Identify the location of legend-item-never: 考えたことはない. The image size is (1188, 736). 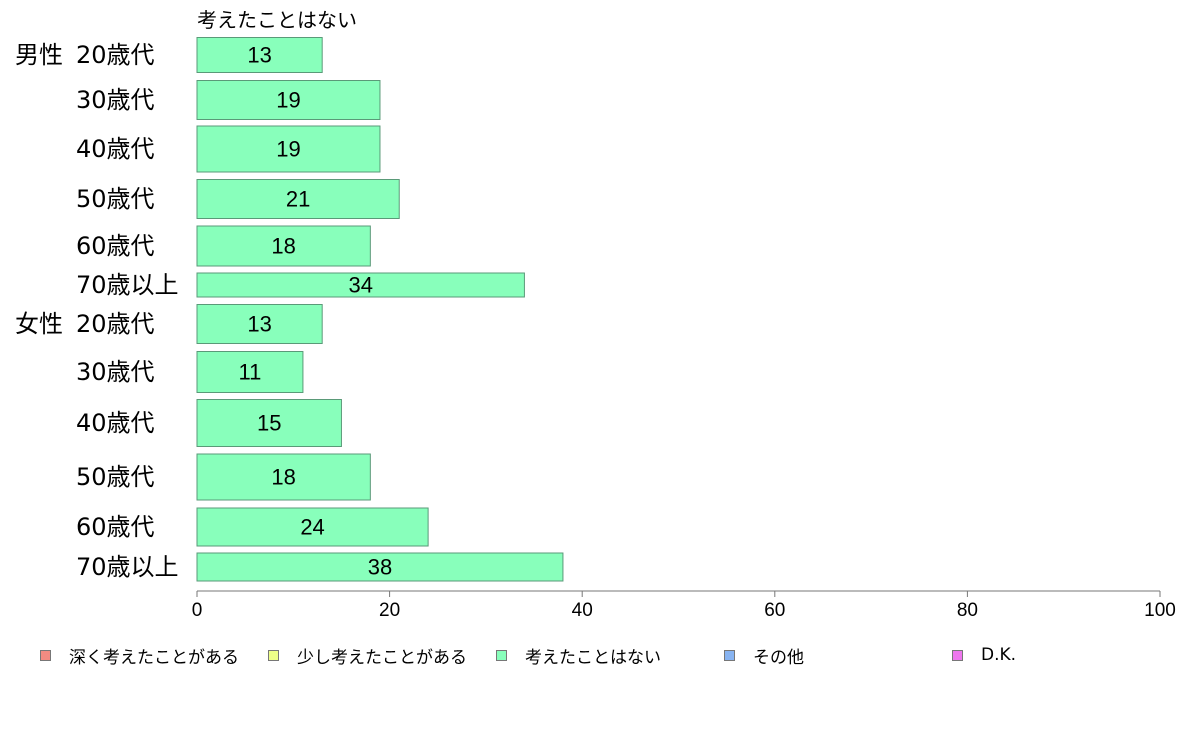
(578, 656).